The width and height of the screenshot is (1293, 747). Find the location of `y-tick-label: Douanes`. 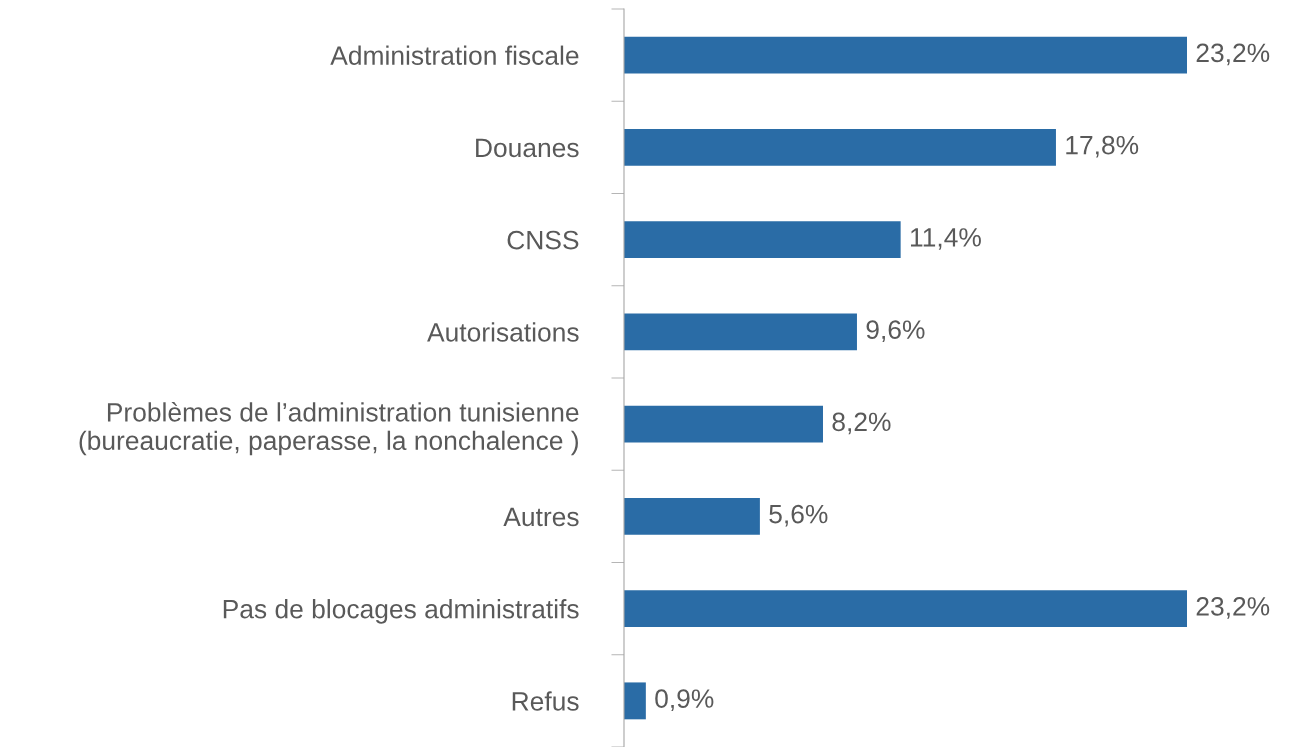

y-tick-label: Douanes is located at coordinates (527, 148).